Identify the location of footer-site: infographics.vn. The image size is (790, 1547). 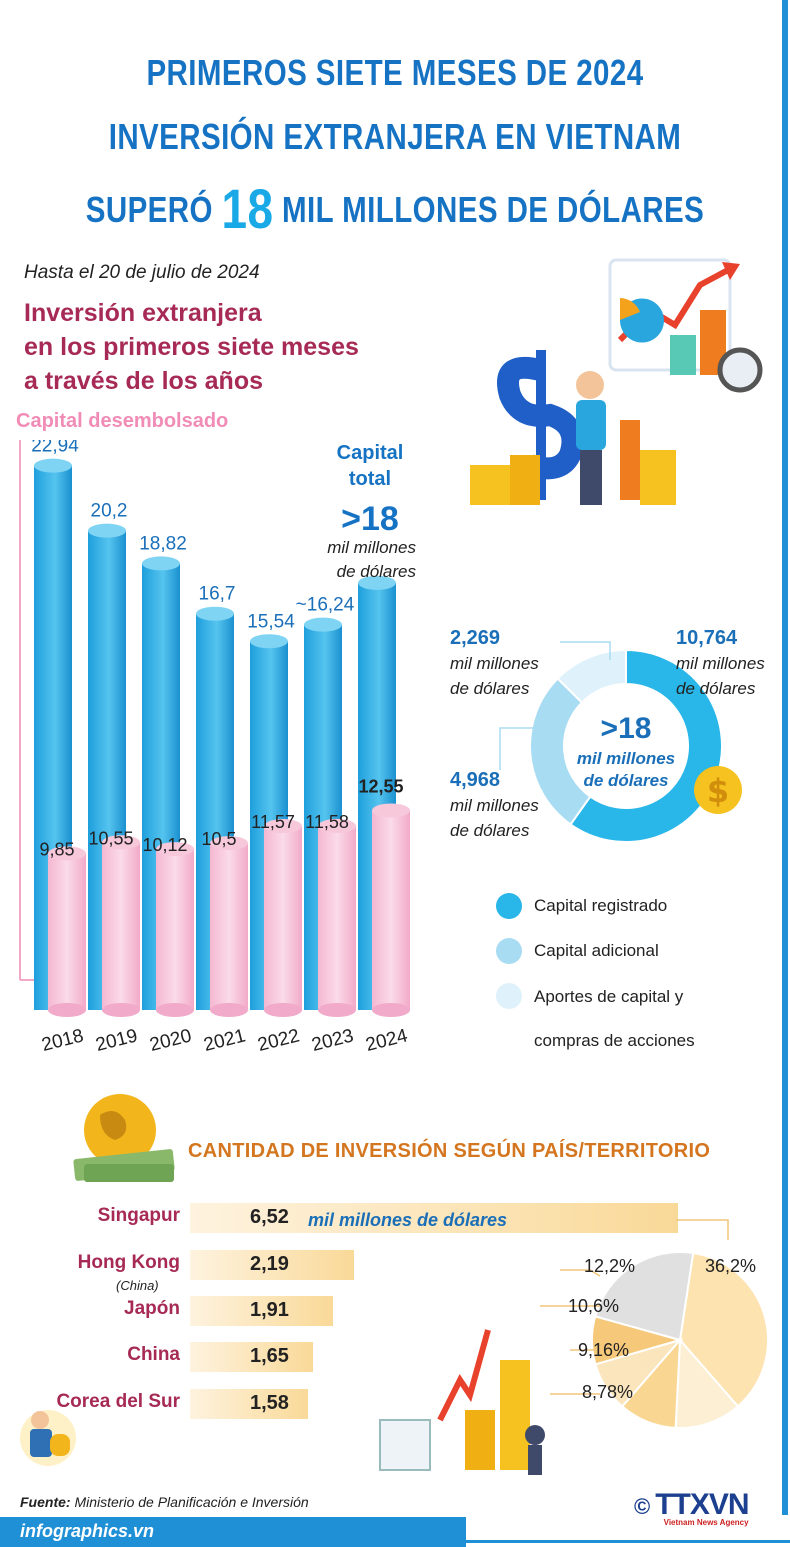
(87, 1531).